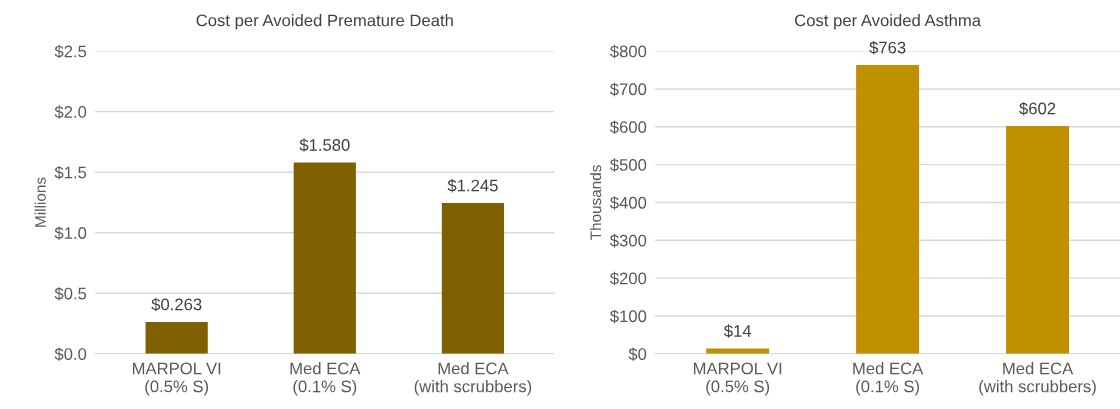  I want to click on data-label: $602, so click(1037, 108).